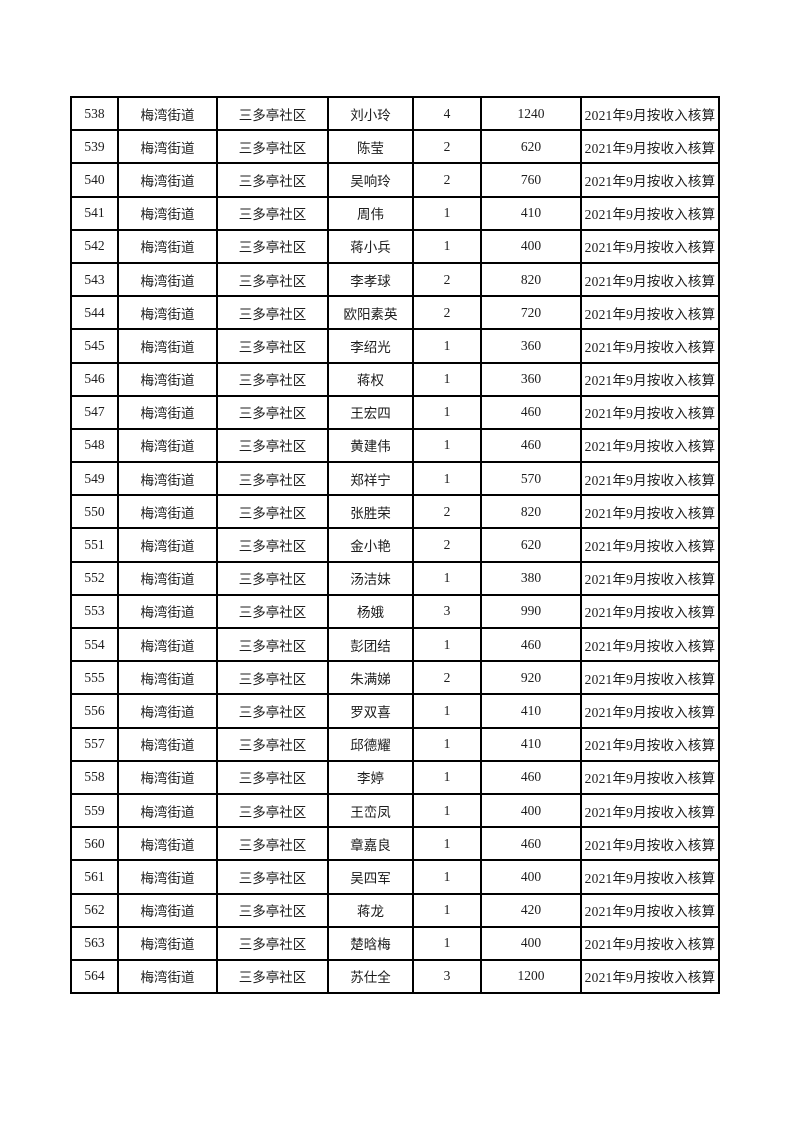 The image size is (793, 1122). What do you see at coordinates (395, 611) in the screenshot?
I see `table-row: 553 梅湾街道 三多亭社区 杨娥 3 990 2021年9月按收入核算` at bounding box center [395, 611].